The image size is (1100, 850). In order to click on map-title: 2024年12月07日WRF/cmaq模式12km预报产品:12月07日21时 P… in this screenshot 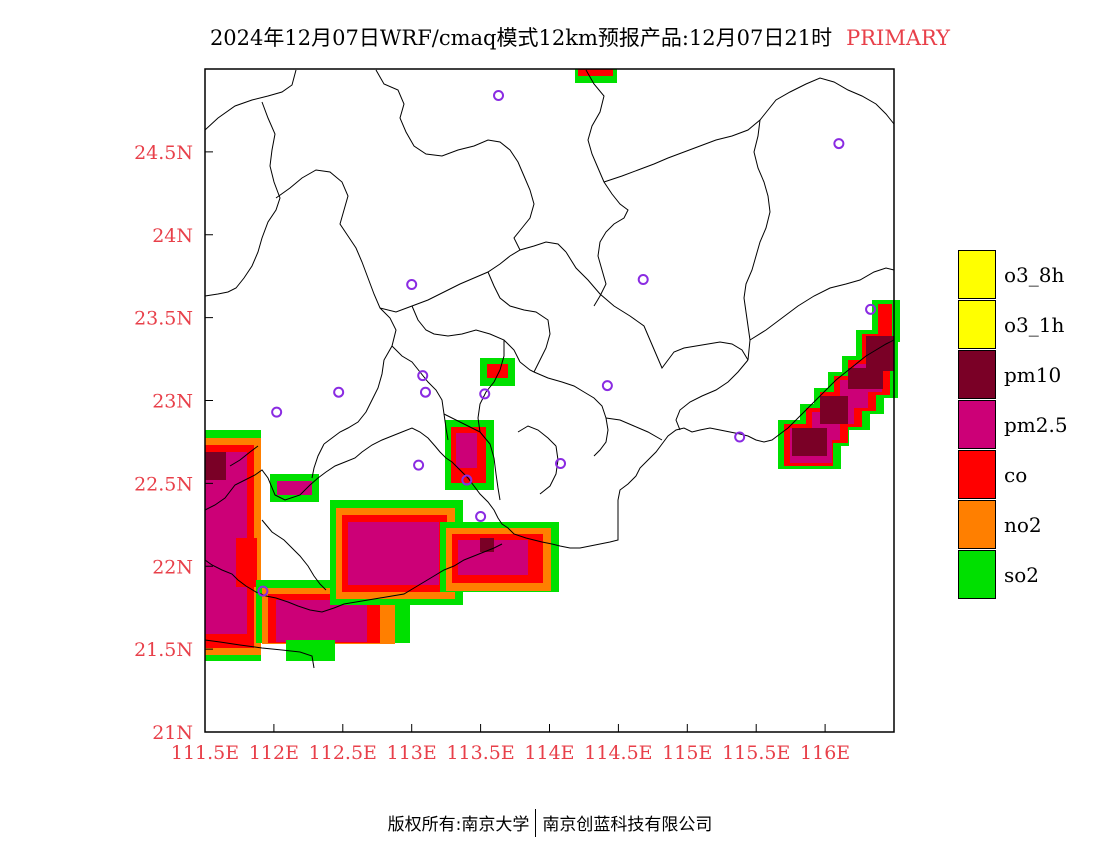, I will do `click(550, 37)`.